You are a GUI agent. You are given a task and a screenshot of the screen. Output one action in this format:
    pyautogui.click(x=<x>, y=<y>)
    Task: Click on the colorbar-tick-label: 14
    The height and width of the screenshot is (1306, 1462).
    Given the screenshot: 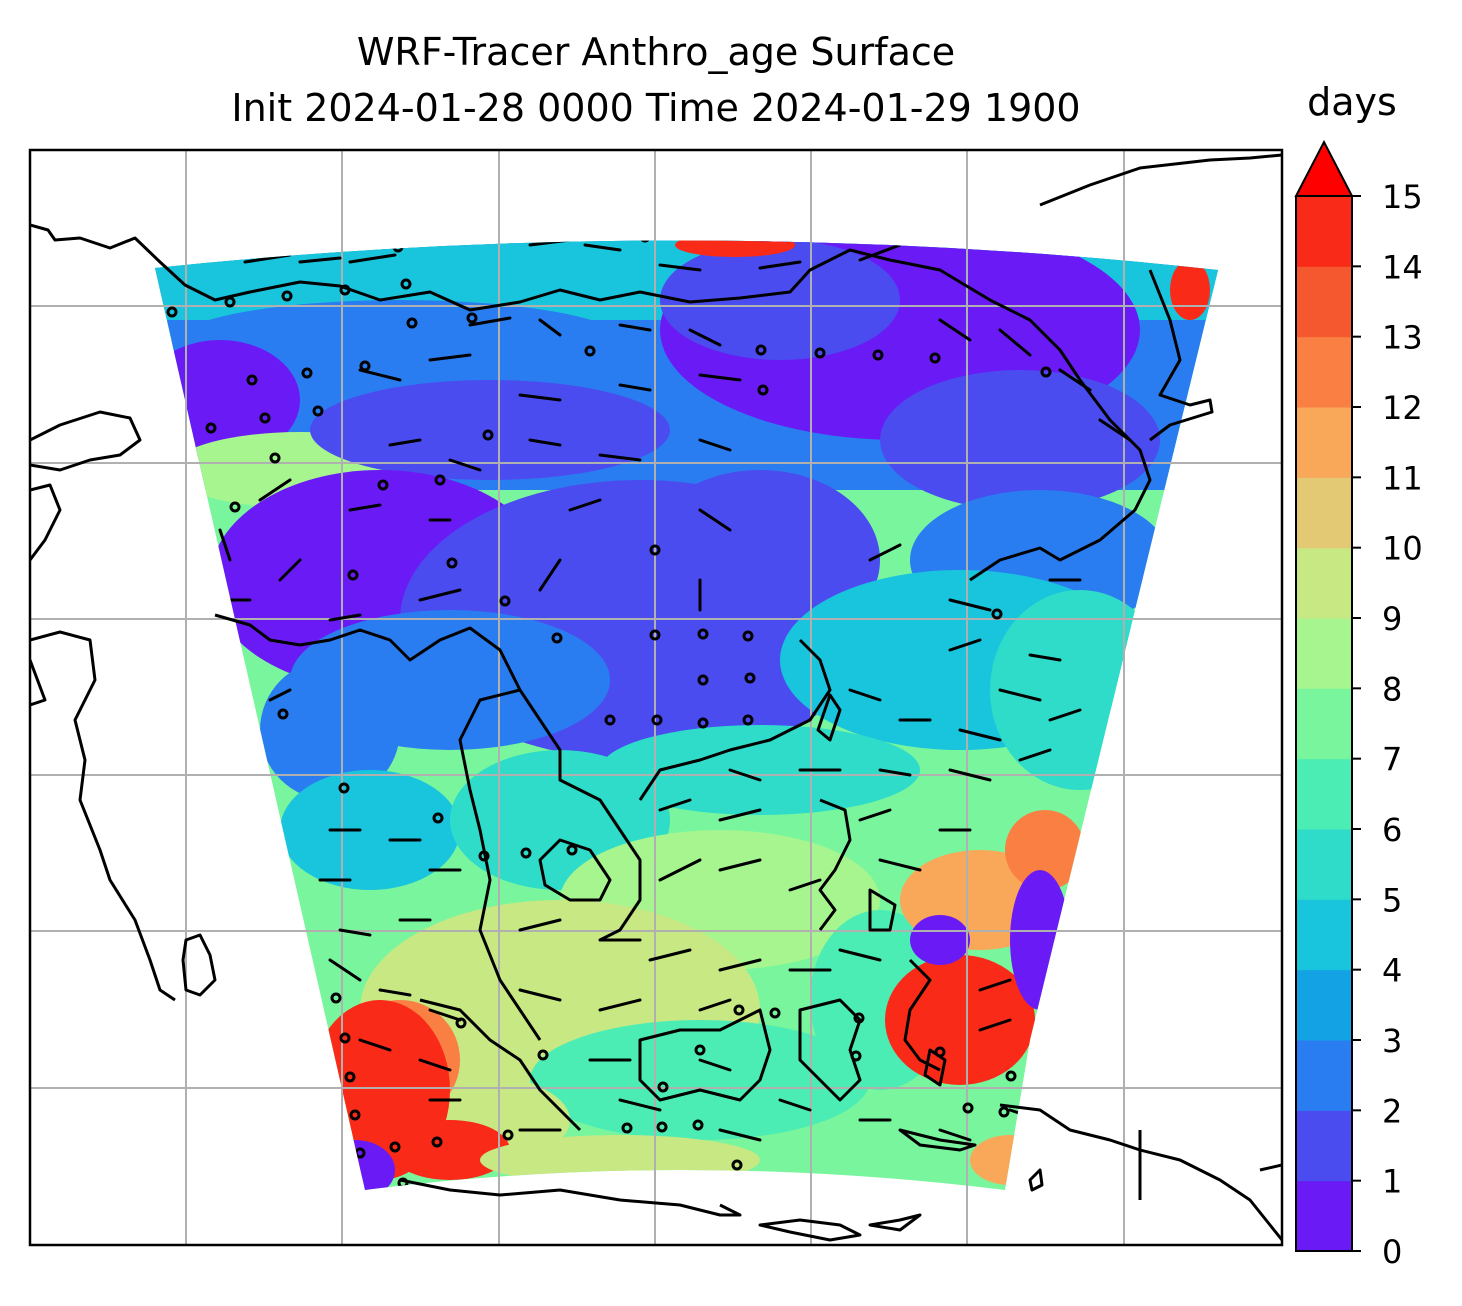 What is the action you would take?
    pyautogui.click(x=1402, y=267)
    